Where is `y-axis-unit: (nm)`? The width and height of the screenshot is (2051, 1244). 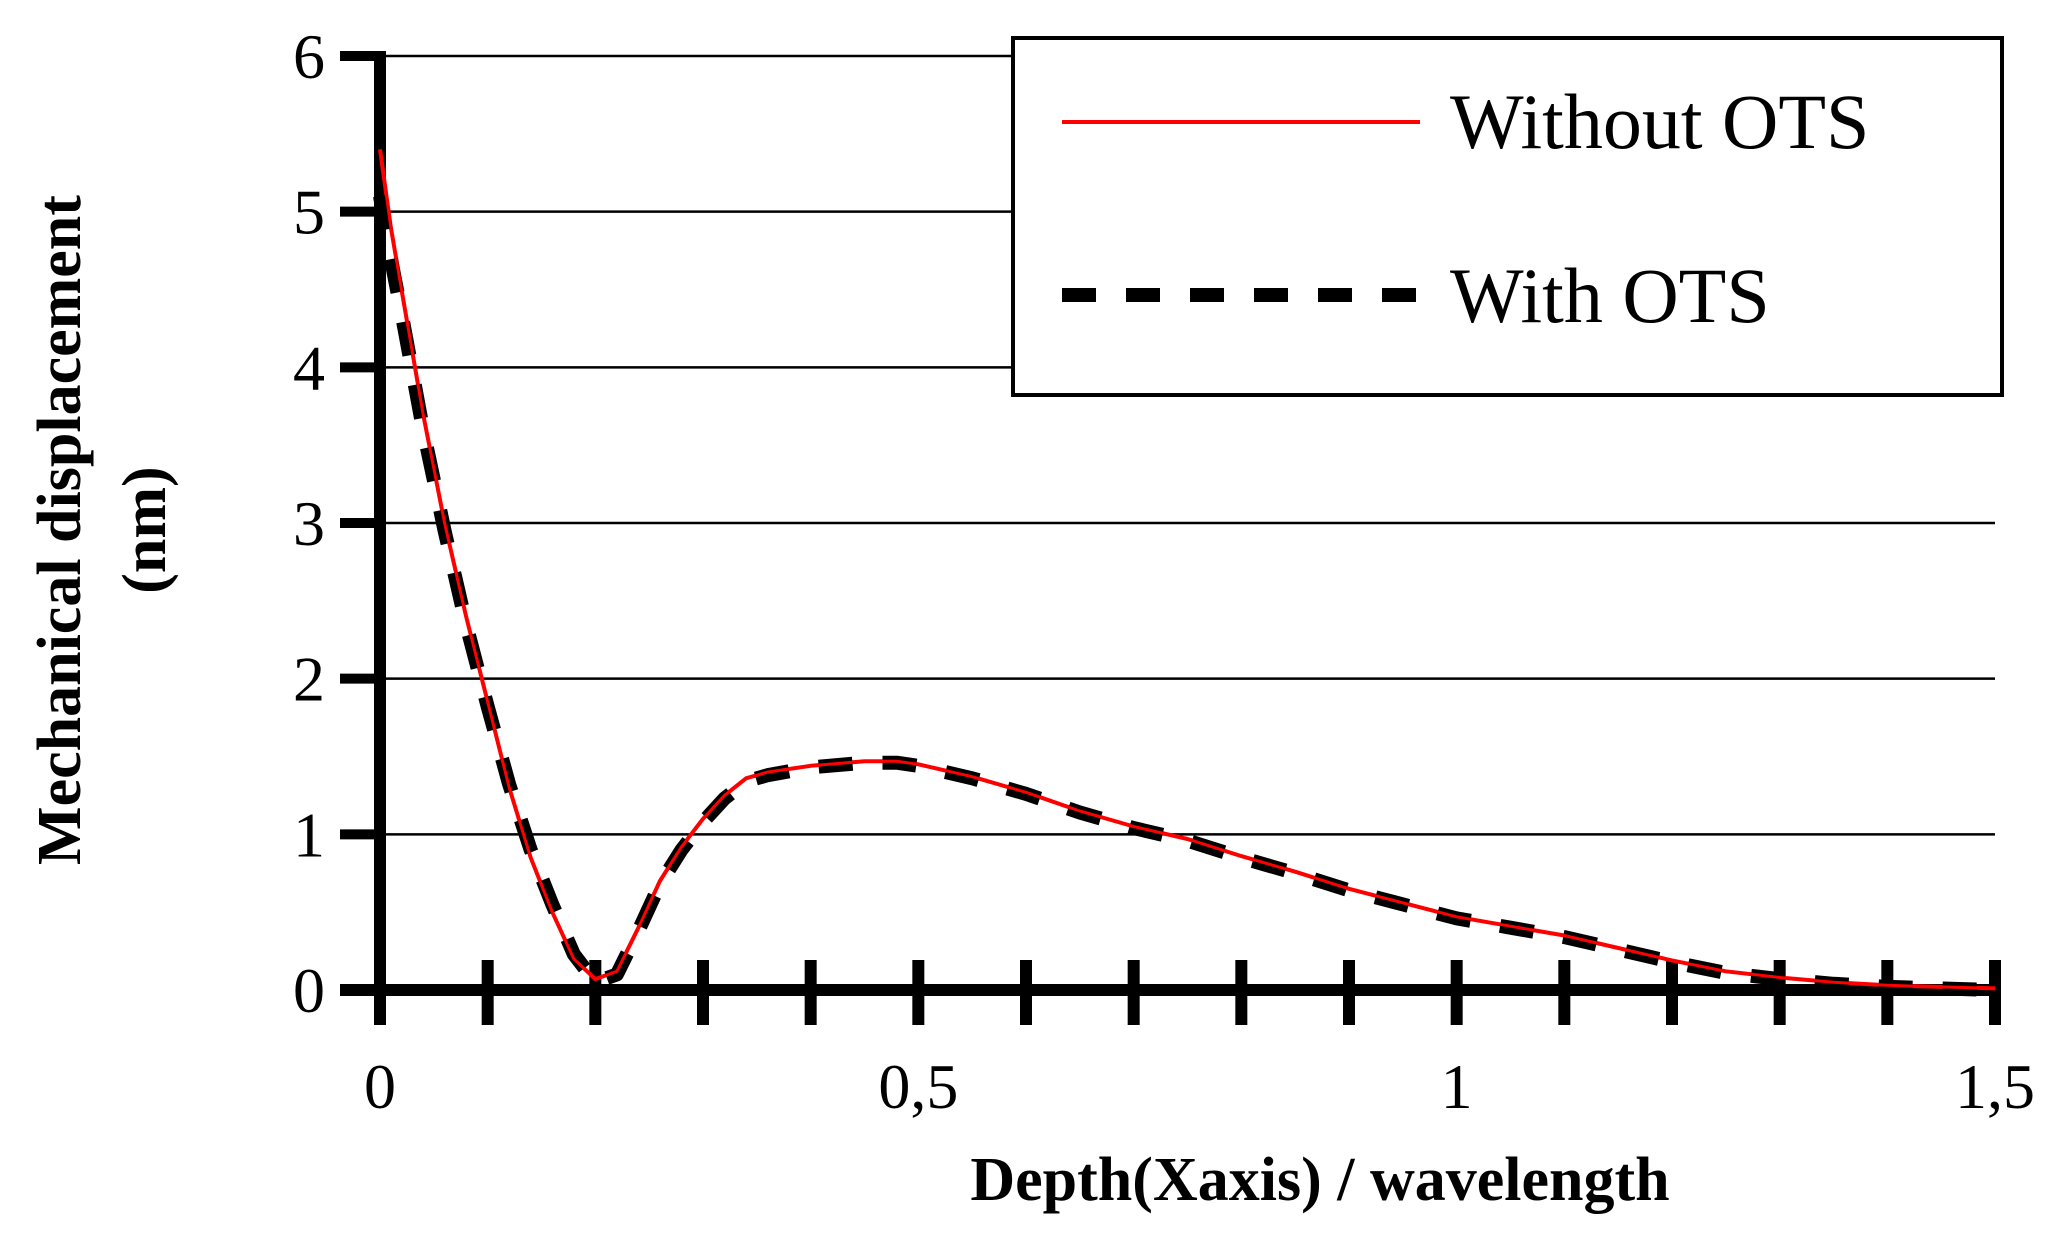
y-axis-unit: (nm) is located at coordinates (145, 529).